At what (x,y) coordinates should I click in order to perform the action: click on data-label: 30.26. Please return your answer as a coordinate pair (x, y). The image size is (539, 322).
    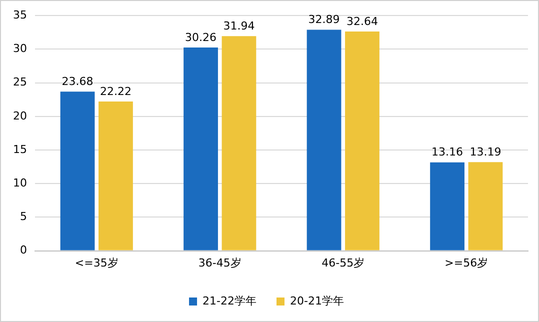
    Looking at the image, I should click on (201, 37).